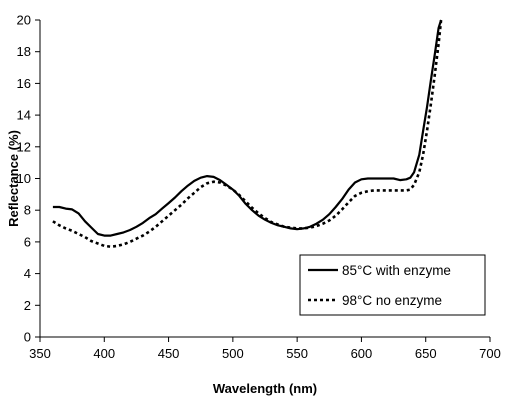  Describe the element at coordinates (392, 300) in the screenshot. I see `legend-label-98c-no-enzyme: 98°C no enzyme` at that location.